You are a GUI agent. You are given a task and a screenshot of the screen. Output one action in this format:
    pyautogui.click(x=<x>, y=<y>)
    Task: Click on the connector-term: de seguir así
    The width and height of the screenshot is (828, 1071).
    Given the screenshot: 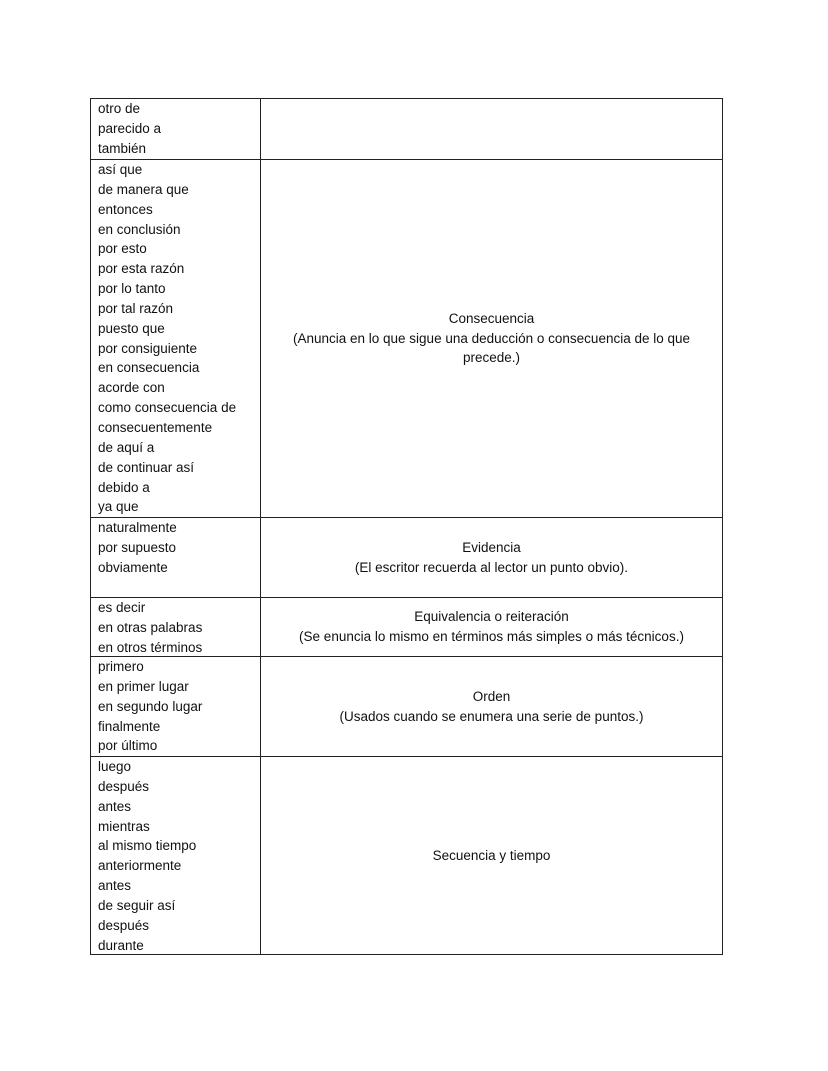 What is the action you would take?
    pyautogui.click(x=137, y=905)
    